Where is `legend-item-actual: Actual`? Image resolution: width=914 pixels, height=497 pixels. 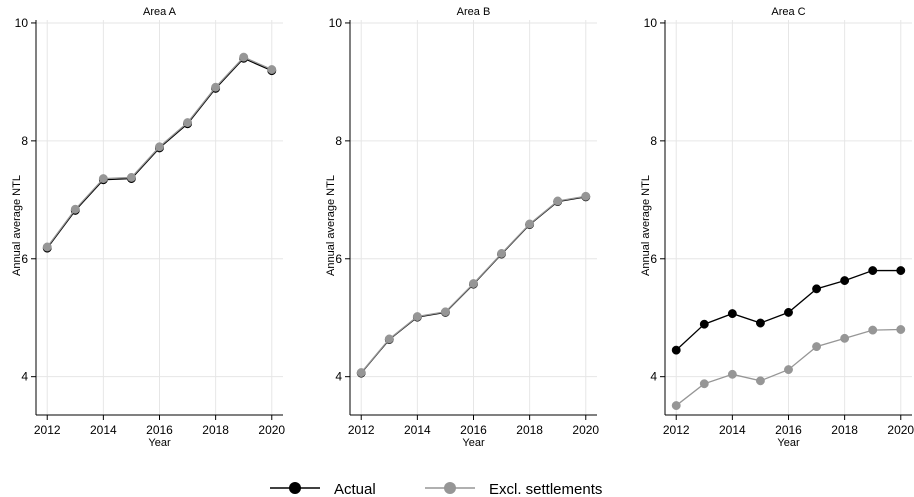 legend-item-actual: Actual is located at coordinates (323, 489).